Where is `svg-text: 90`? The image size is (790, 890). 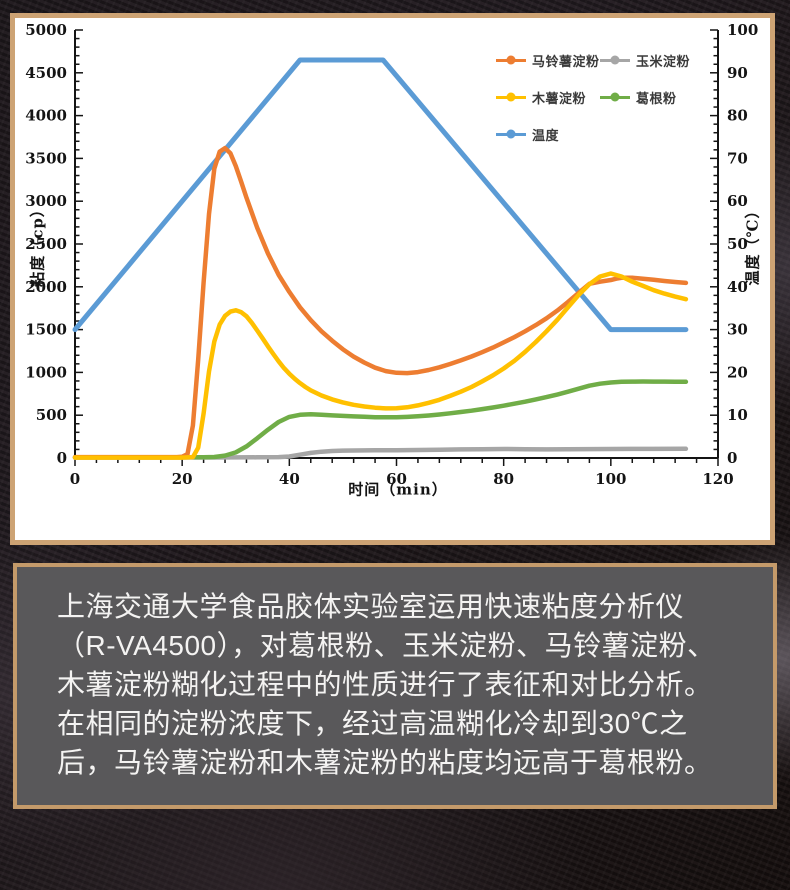
svg-text: 90 is located at coordinates (737, 73).